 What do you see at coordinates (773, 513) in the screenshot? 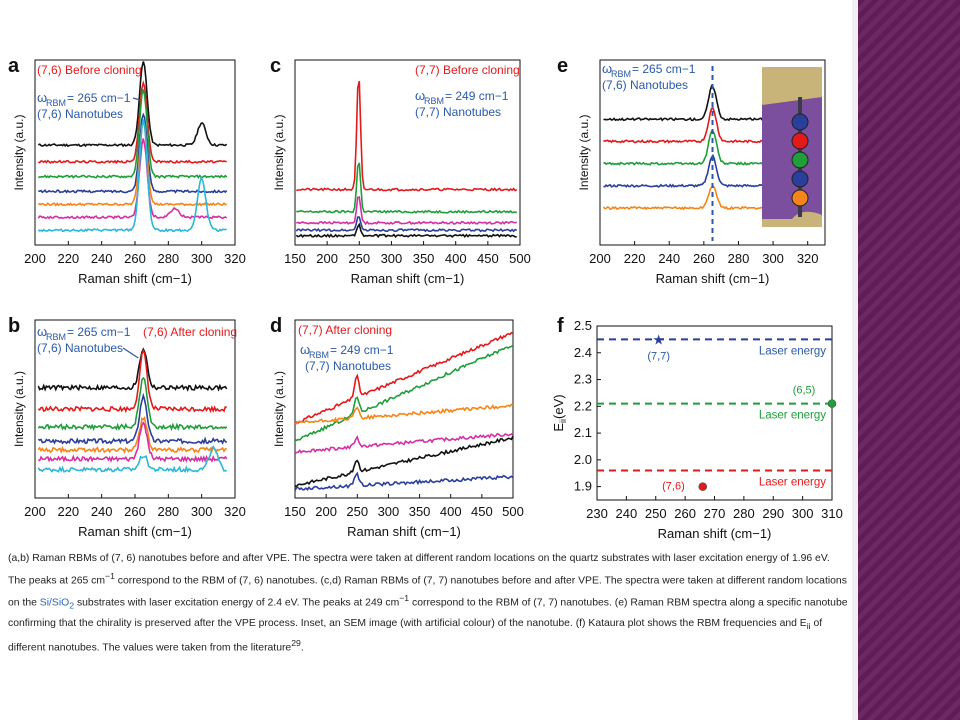
I see `x-tick-label: 290` at bounding box center [773, 513].